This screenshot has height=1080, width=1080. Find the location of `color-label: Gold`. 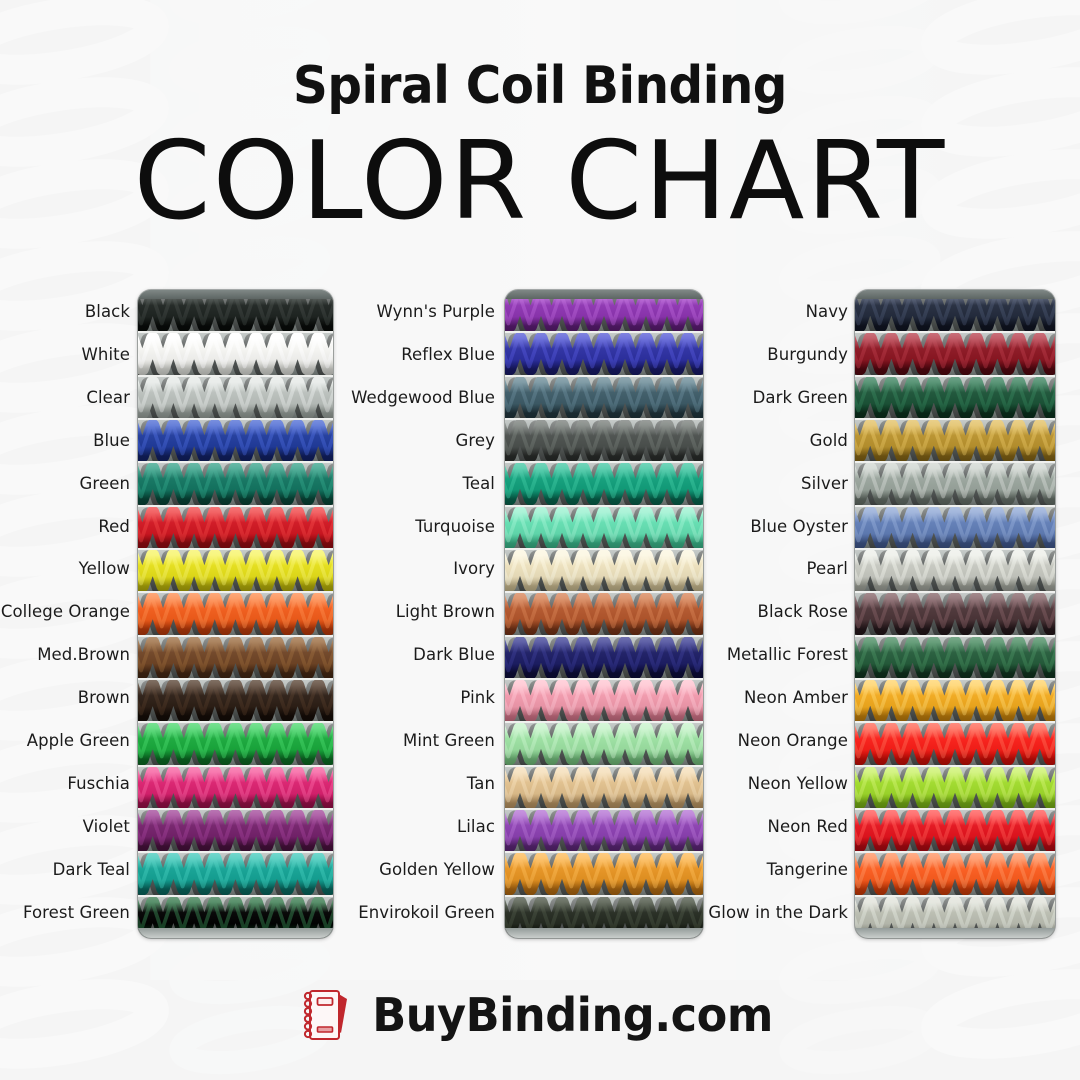

color-label: Gold is located at coordinates (828, 440).